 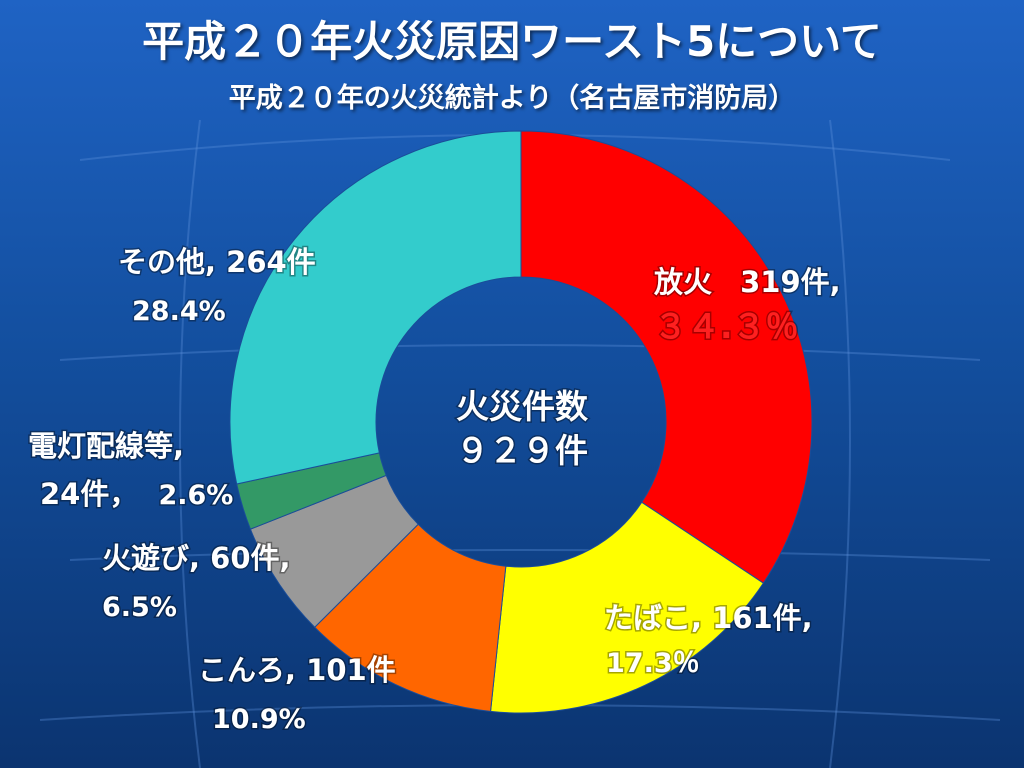 What do you see at coordinates (196, 558) in the screenshot?
I see `label-fireplay: 火遊び, 60件,` at bounding box center [196, 558].